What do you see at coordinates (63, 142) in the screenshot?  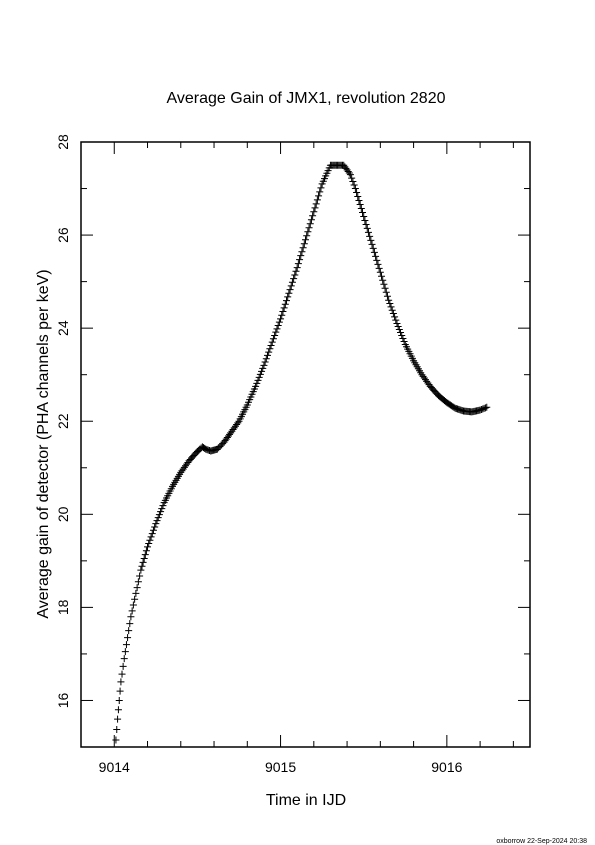 I see `y-tick-label: 28` at bounding box center [63, 142].